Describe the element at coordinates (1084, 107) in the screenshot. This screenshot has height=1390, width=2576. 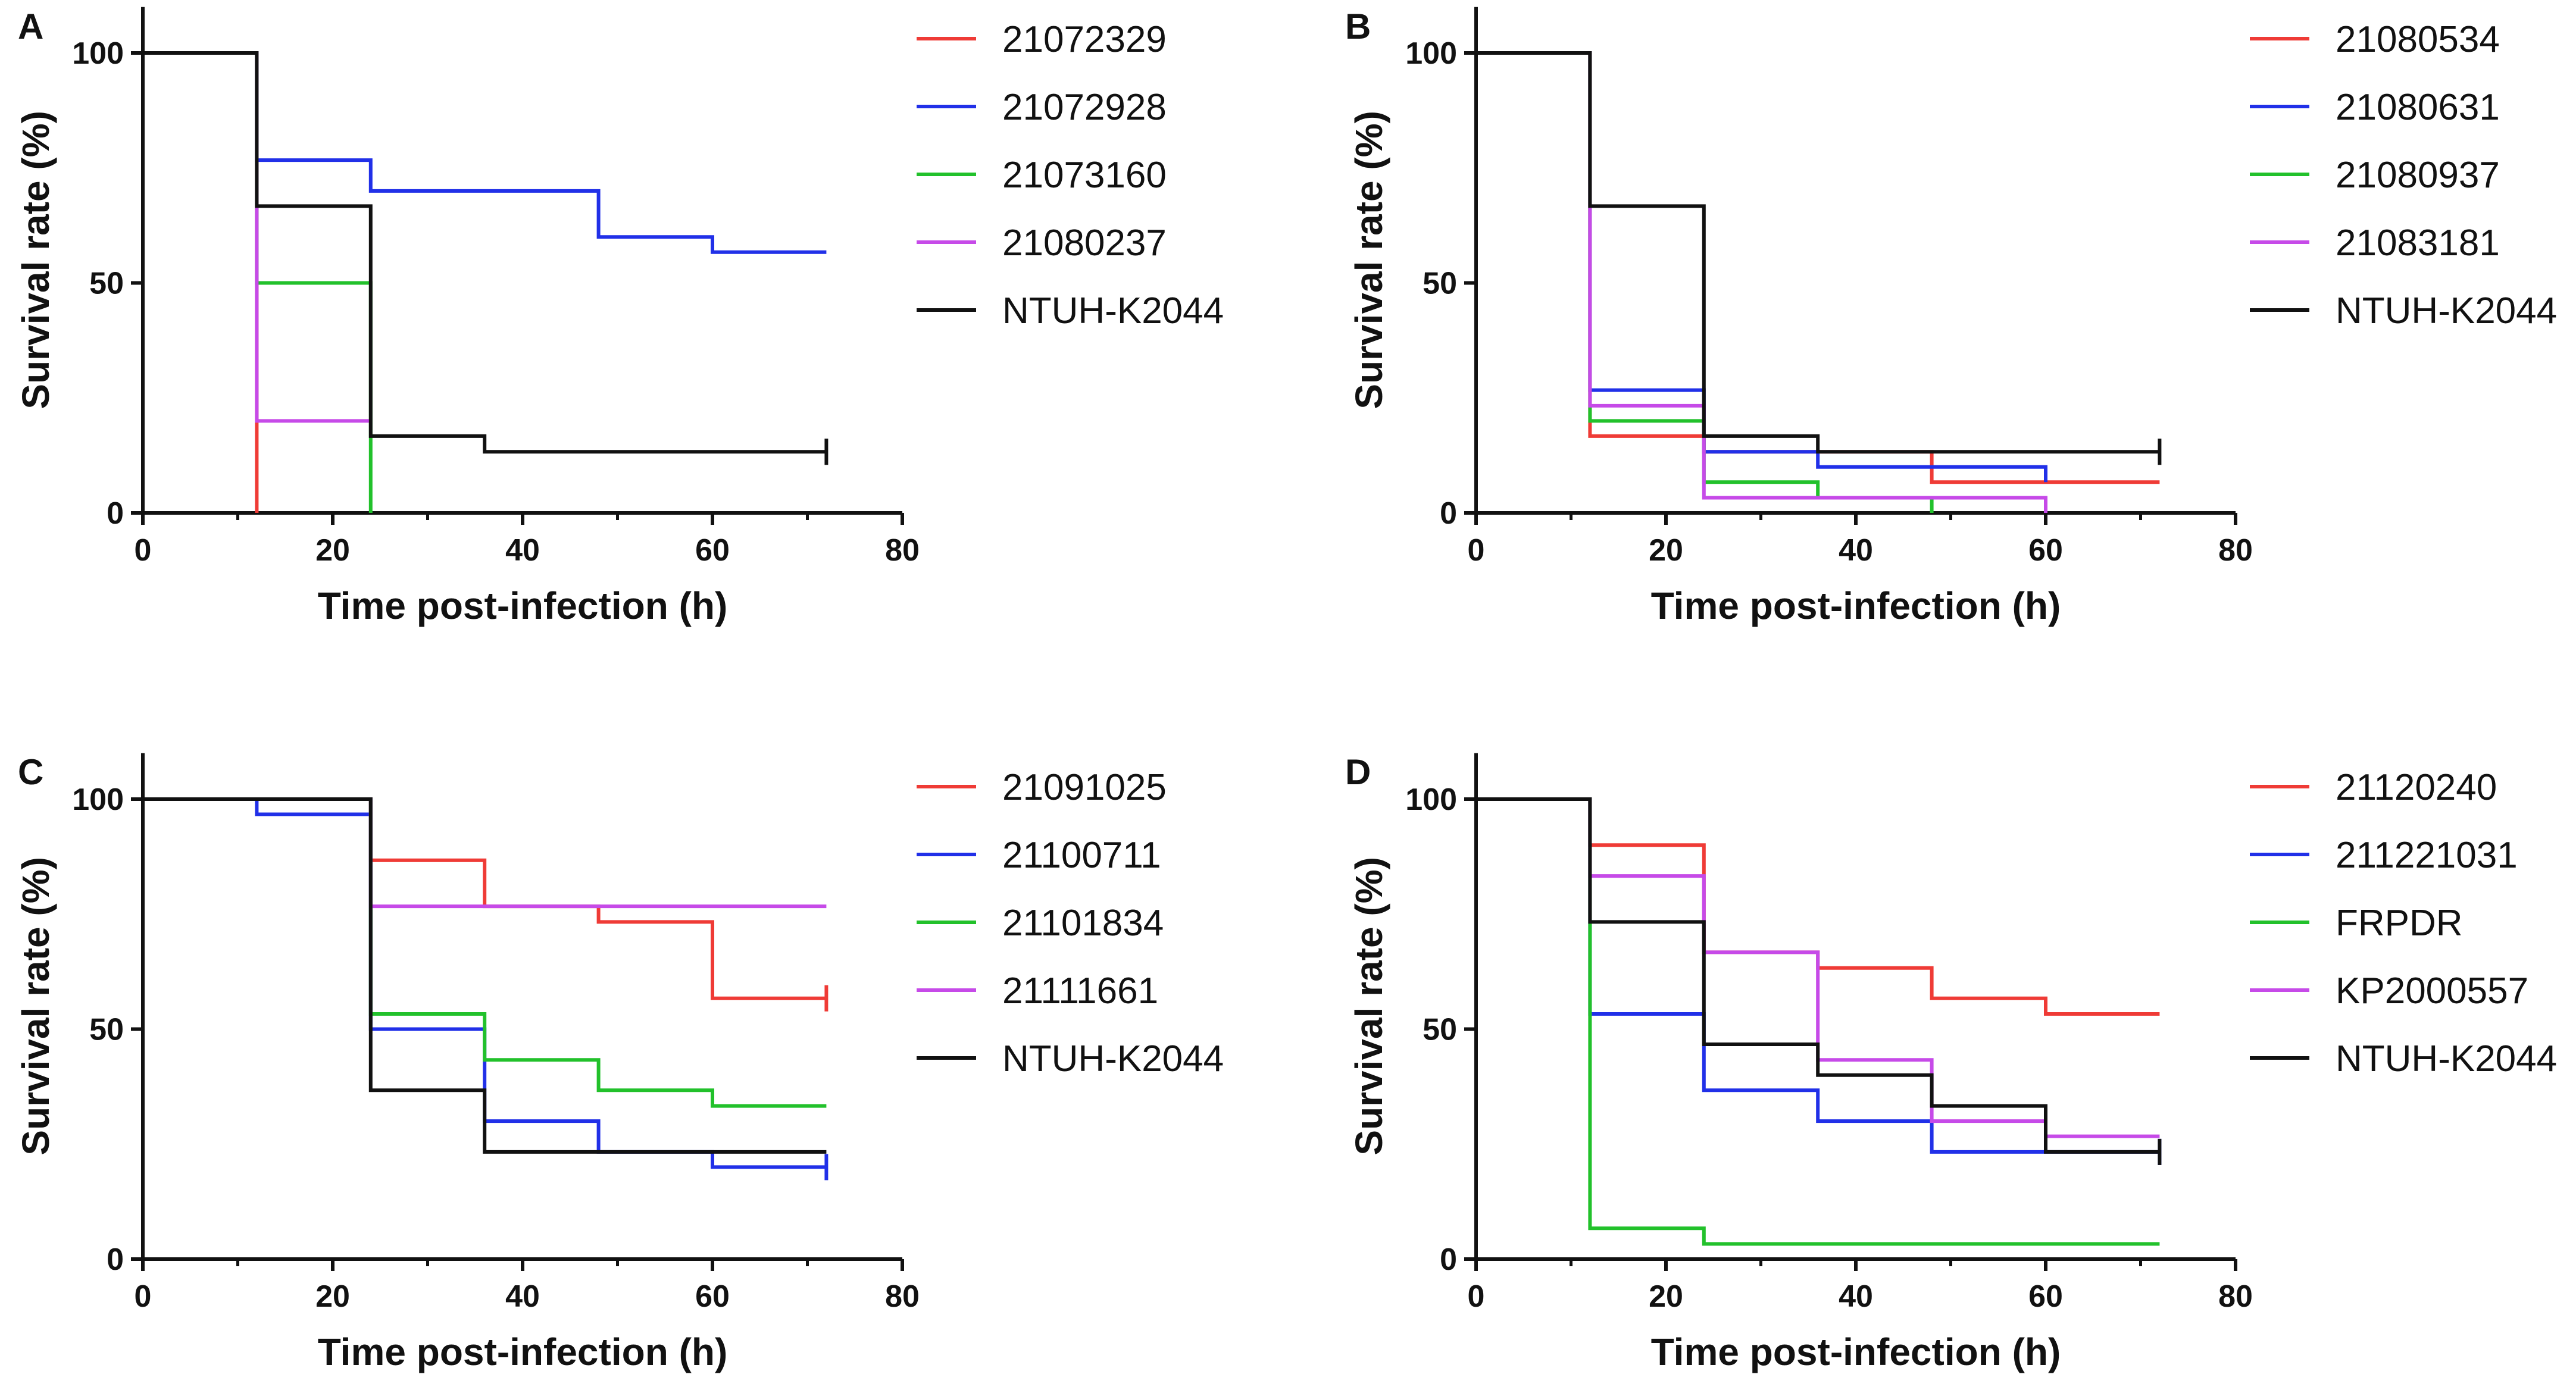
I see `legend-label: 21072928` at that location.